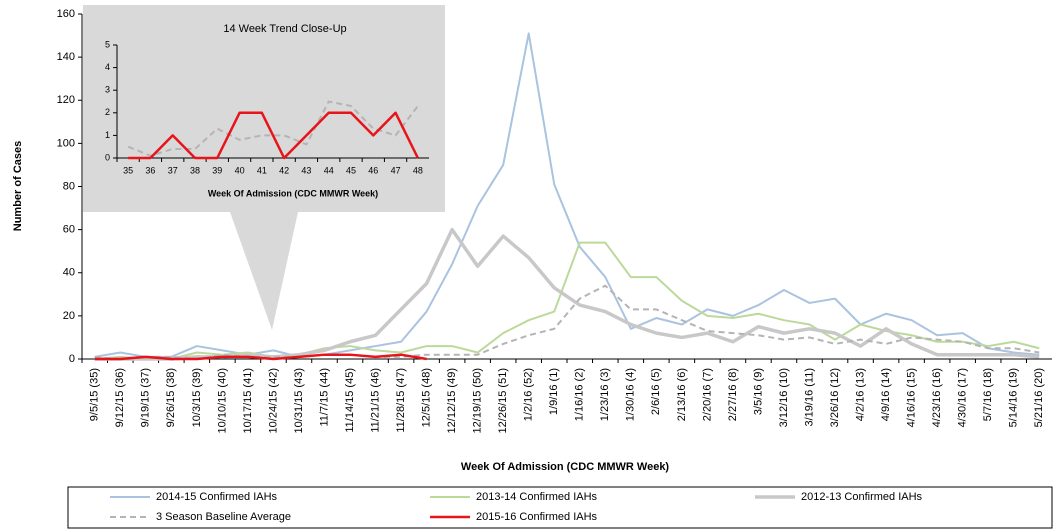  I want to click on x-tick-label: 12/12/15 (49), so click(452, 400).